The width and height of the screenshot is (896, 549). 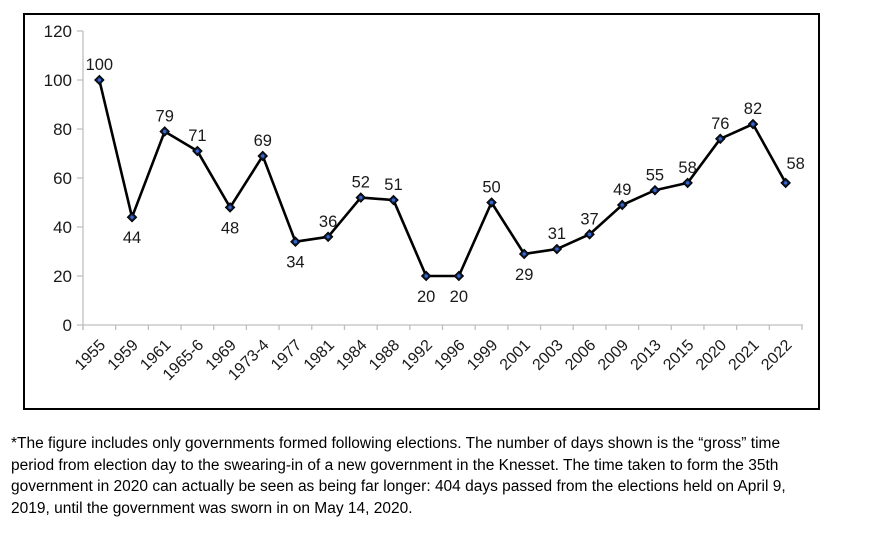 What do you see at coordinates (319, 355) in the screenshot?
I see `x-tick-label: 1981` at bounding box center [319, 355].